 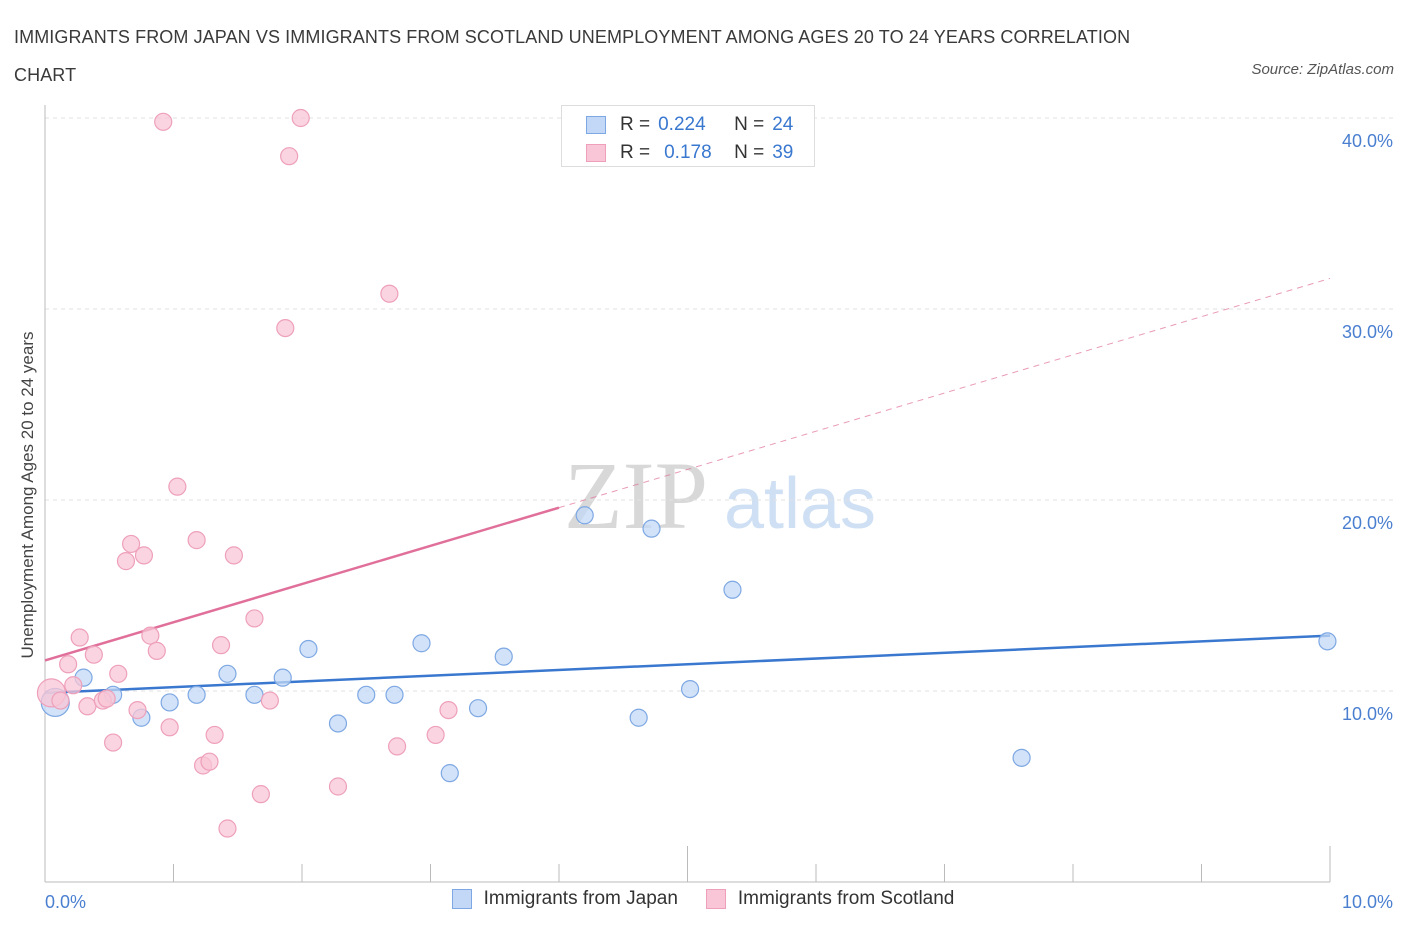 I want to click on source-label: Source: ZipAtlas.com, so click(x=1322, y=69).